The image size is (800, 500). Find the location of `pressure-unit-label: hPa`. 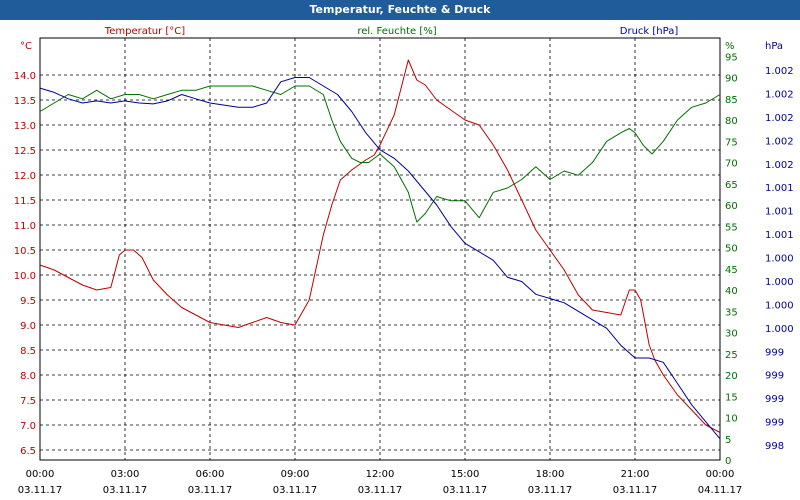

pressure-unit-label: hPa is located at coordinates (774, 46).